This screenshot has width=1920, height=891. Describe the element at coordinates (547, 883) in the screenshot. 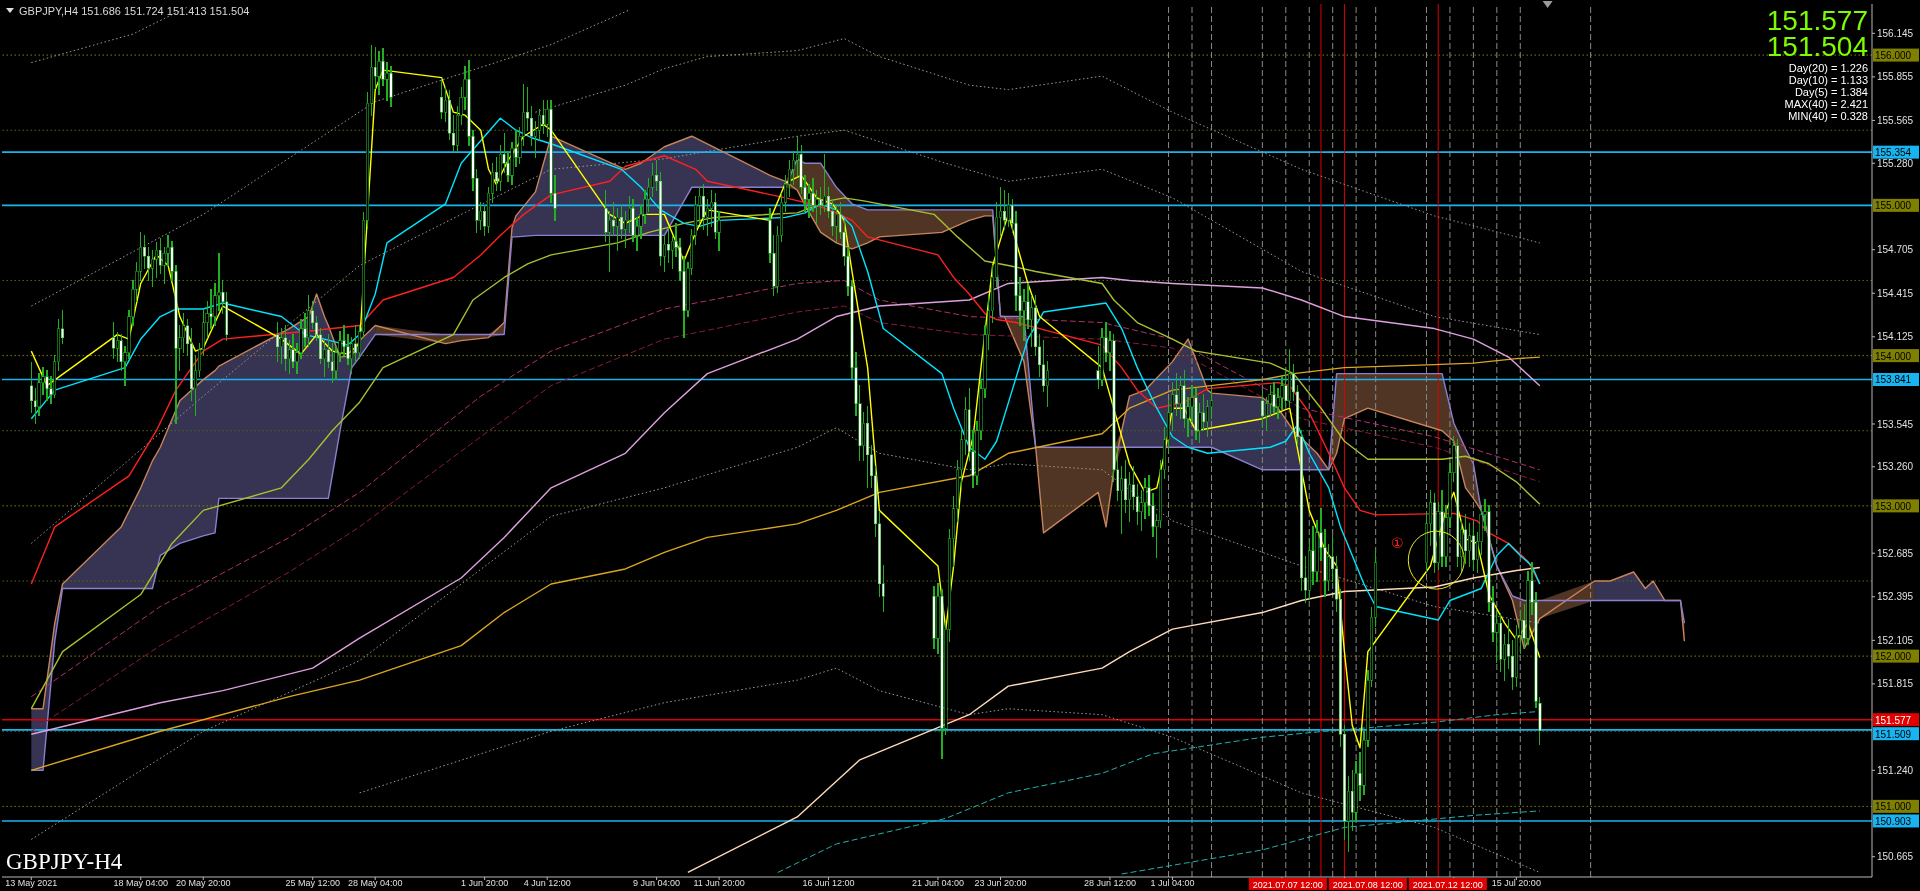

I see `x-tick-label: 4 Jun 12:00` at that location.